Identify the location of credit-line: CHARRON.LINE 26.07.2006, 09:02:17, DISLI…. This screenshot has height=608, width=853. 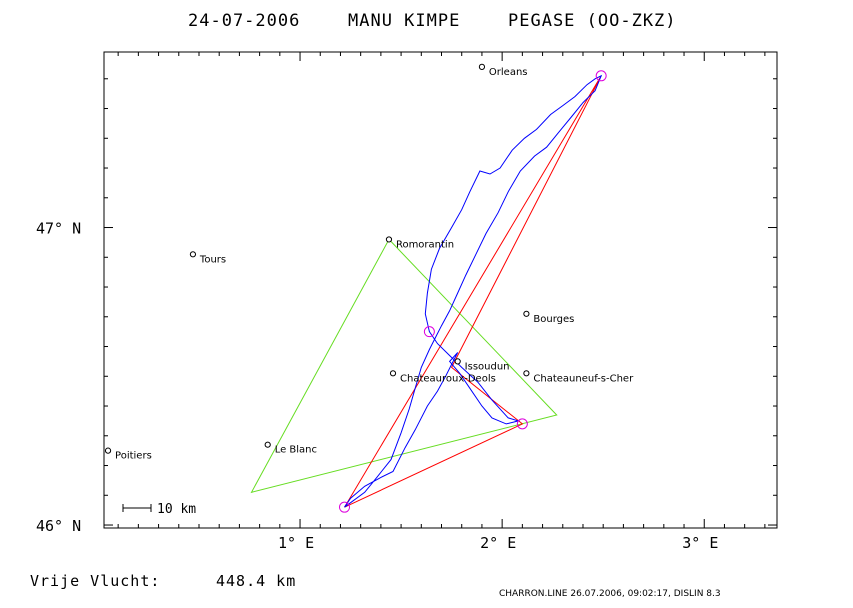
(610, 594).